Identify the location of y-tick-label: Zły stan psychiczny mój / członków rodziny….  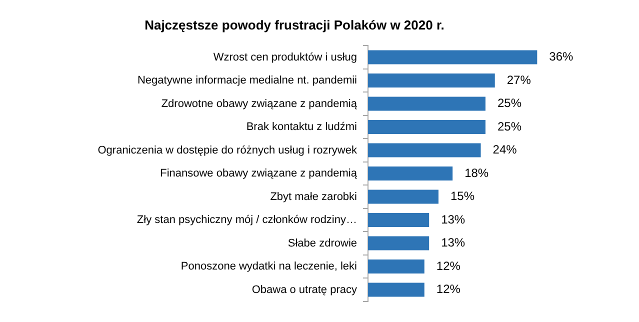
(246, 220).